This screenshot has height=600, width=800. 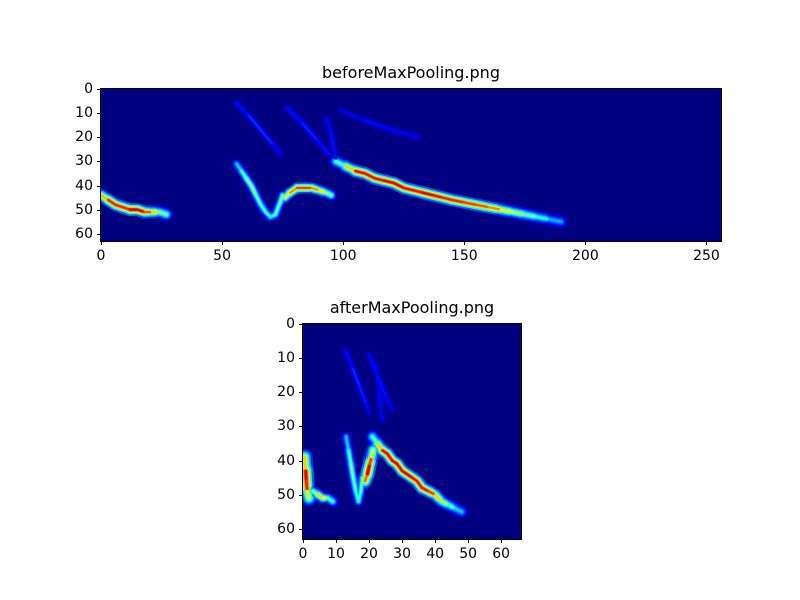 What do you see at coordinates (343, 256) in the screenshot?
I see `x-tick-label: 100` at bounding box center [343, 256].